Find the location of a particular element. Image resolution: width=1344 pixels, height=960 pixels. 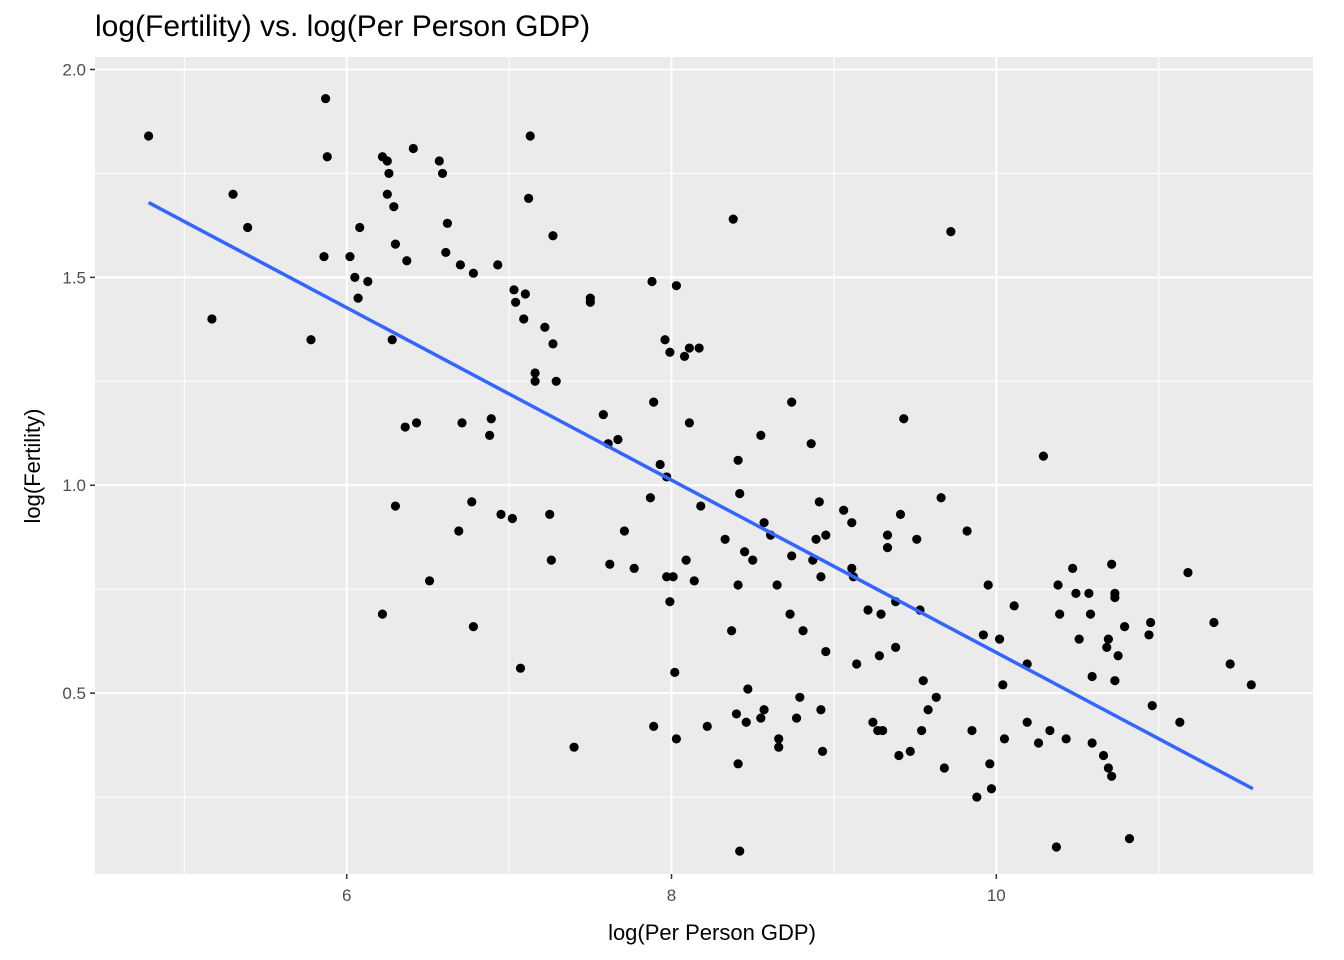

y-tick-label: 2.0 is located at coordinates (74, 69).